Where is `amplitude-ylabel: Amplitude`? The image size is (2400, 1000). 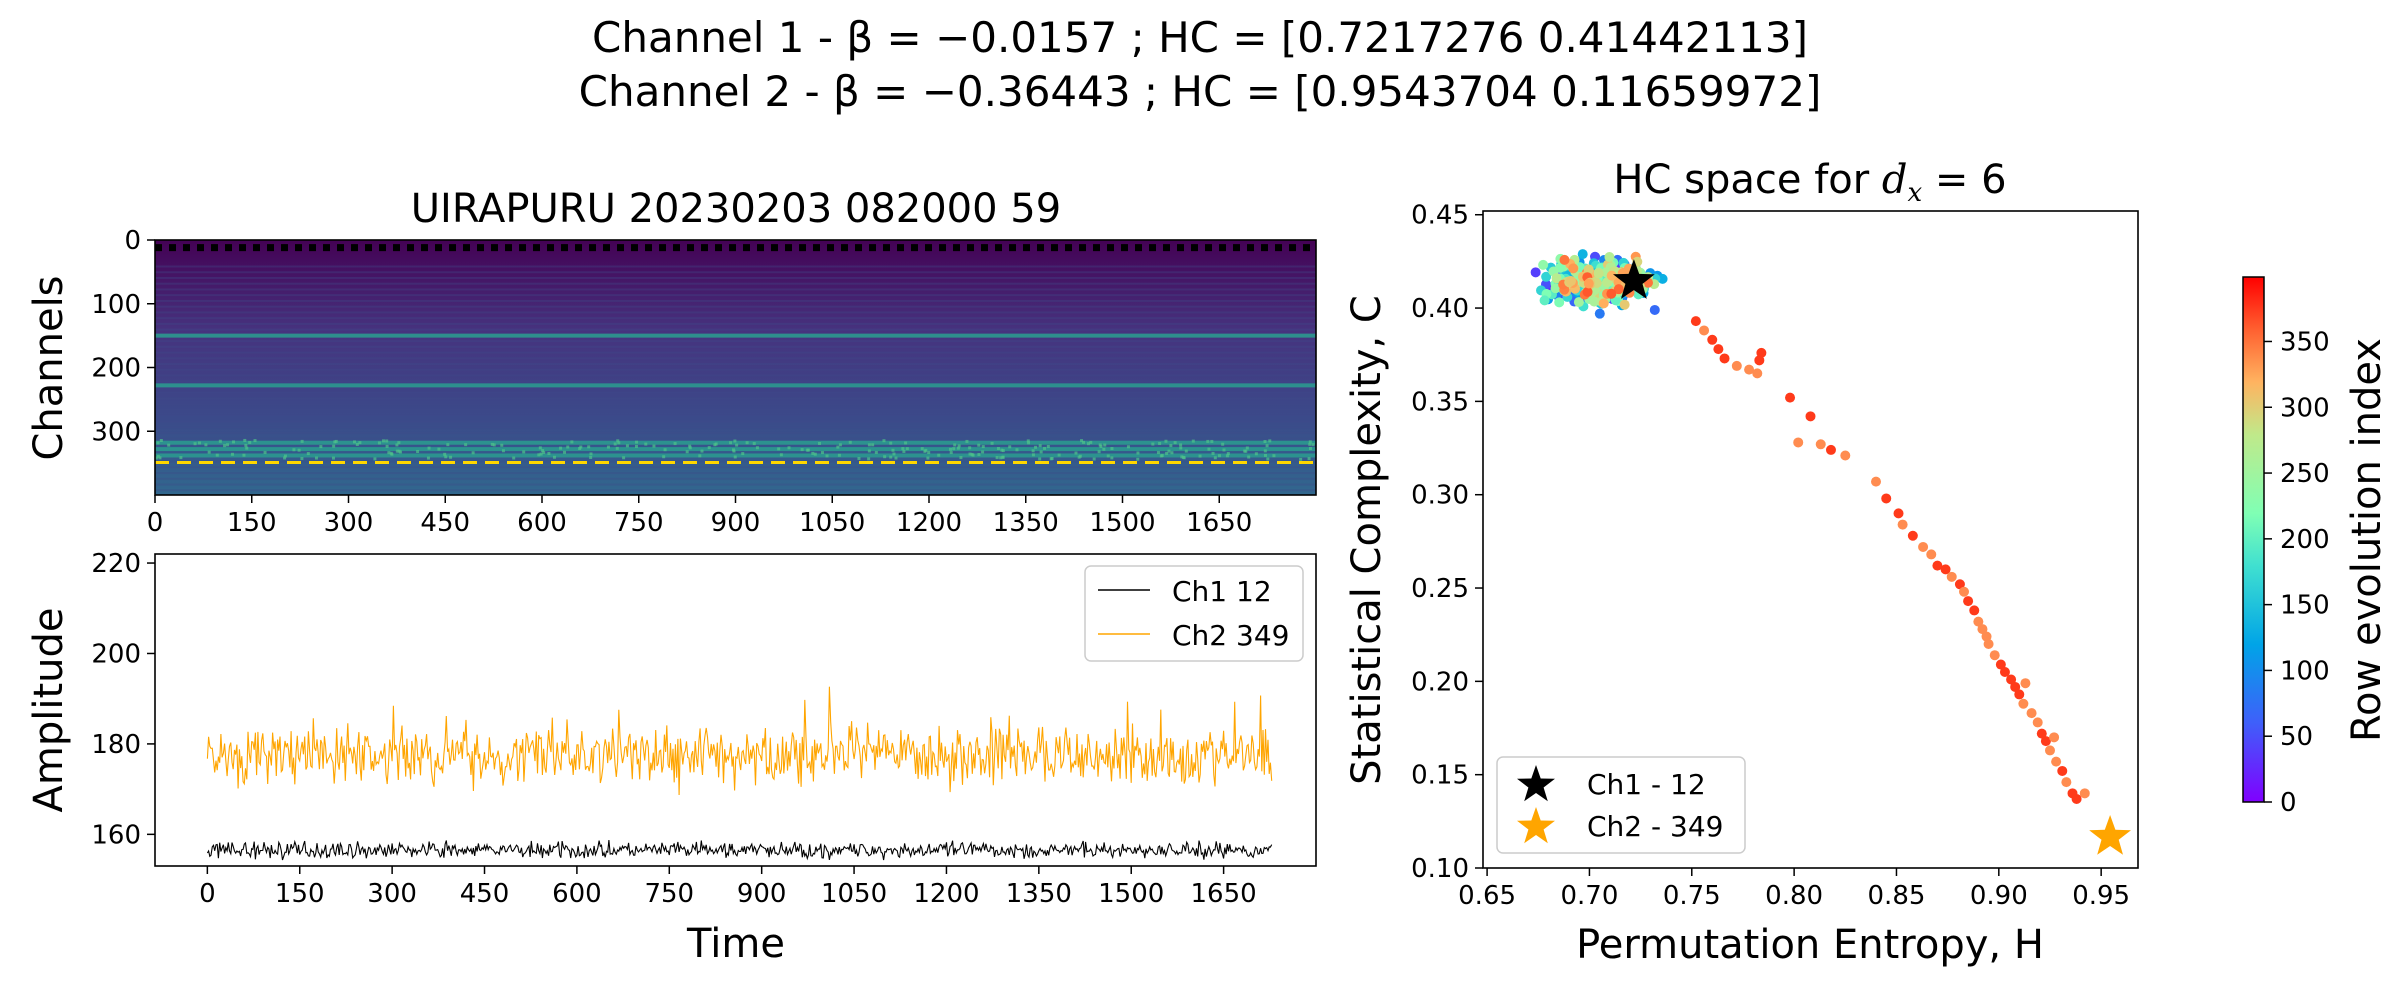 amplitude-ylabel: Amplitude is located at coordinates (49, 710).